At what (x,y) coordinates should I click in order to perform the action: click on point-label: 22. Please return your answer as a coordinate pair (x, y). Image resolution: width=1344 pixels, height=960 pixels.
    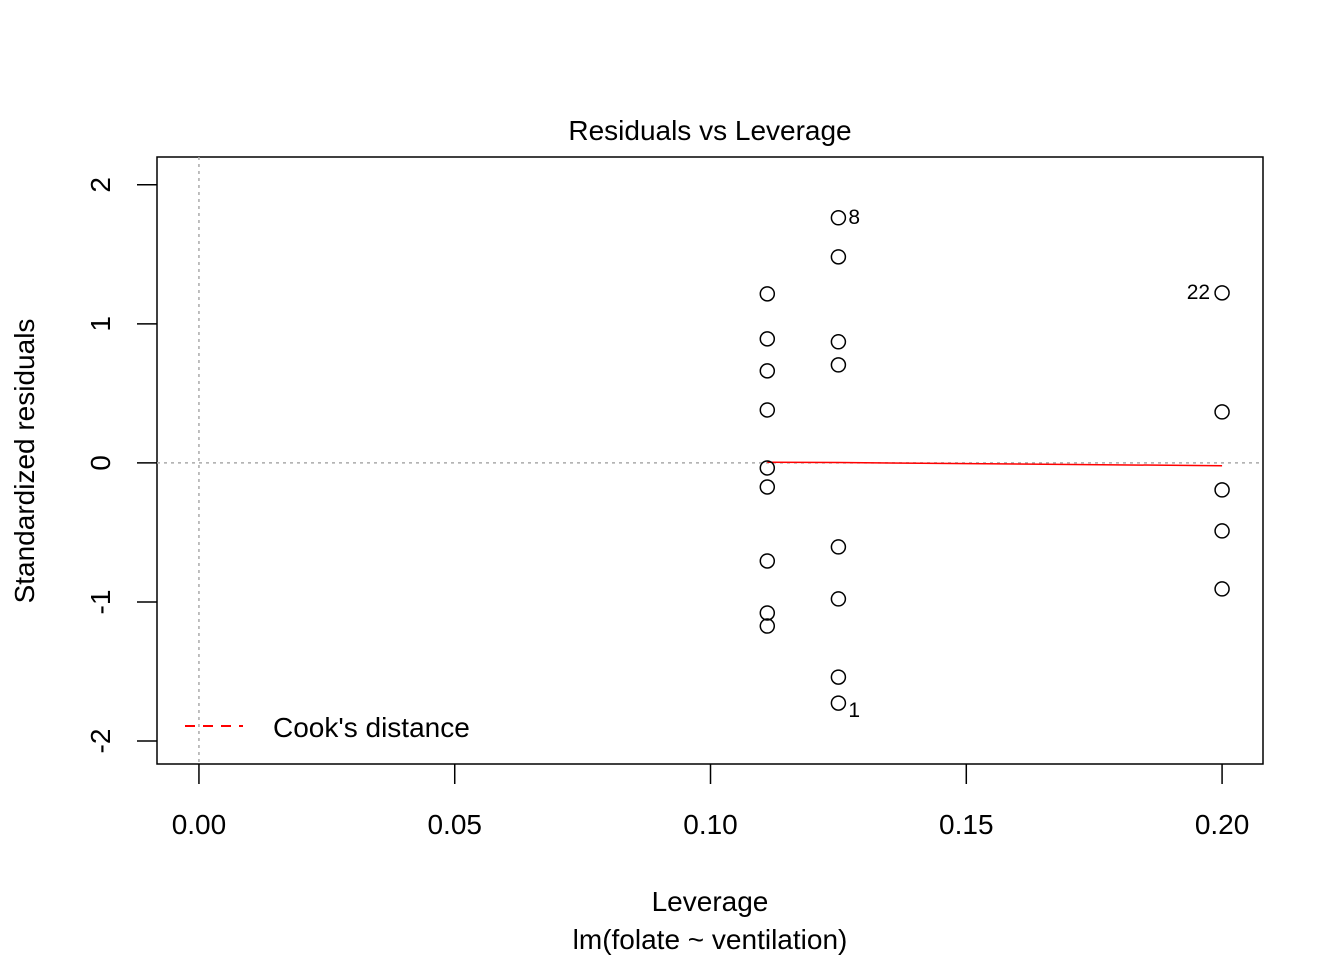
    Looking at the image, I should click on (1198, 292).